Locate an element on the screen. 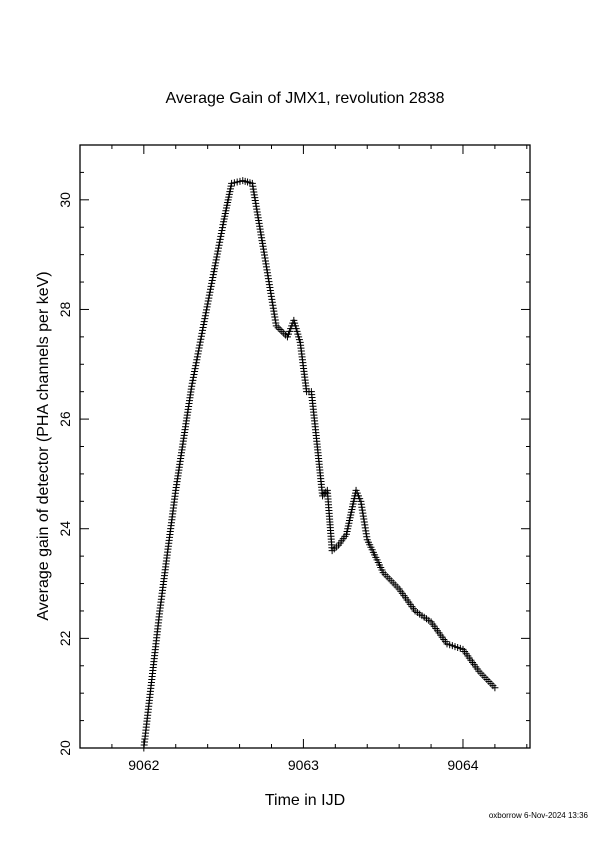 The width and height of the screenshot is (595, 842). chart-title: Average Gain of JMX1, revolution 2838 is located at coordinates (305, 98).